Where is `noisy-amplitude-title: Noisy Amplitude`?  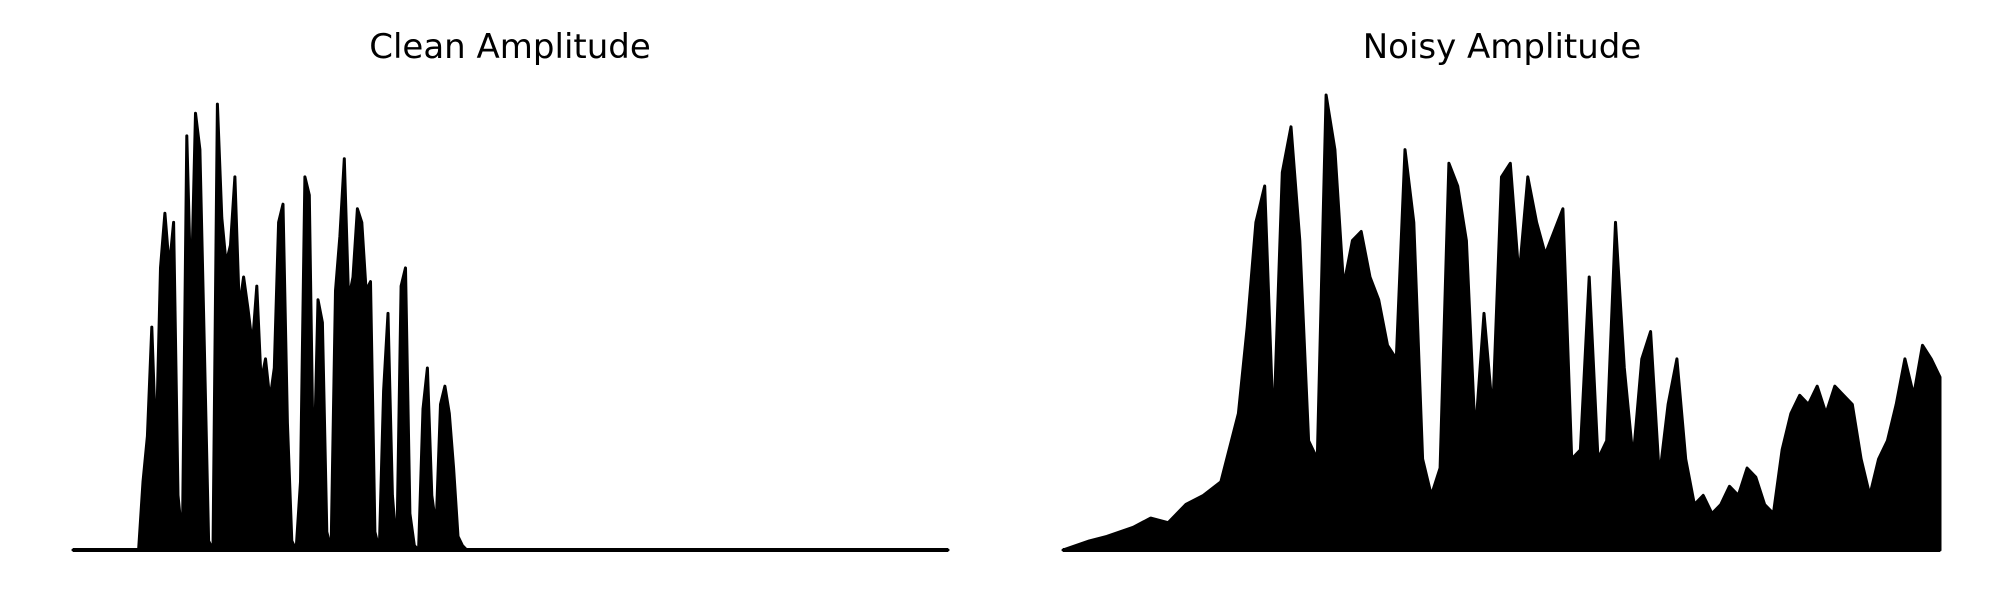 noisy-amplitude-title: Noisy Amplitude is located at coordinates (1502, 47).